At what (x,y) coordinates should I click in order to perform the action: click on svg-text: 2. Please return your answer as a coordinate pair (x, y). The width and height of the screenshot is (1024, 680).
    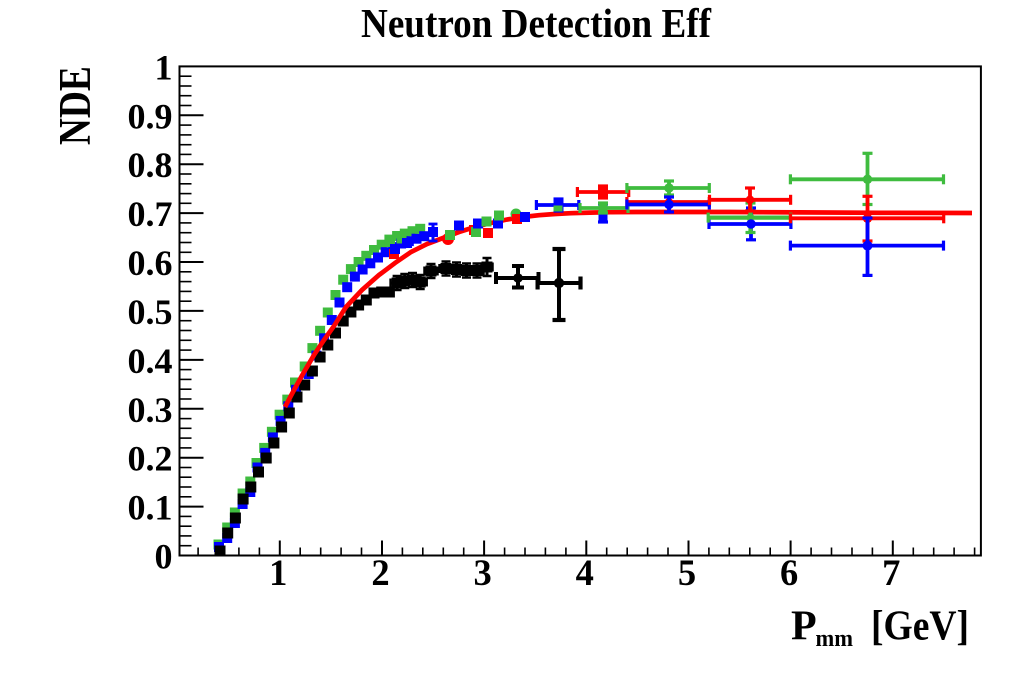
    Looking at the image, I should click on (380, 572).